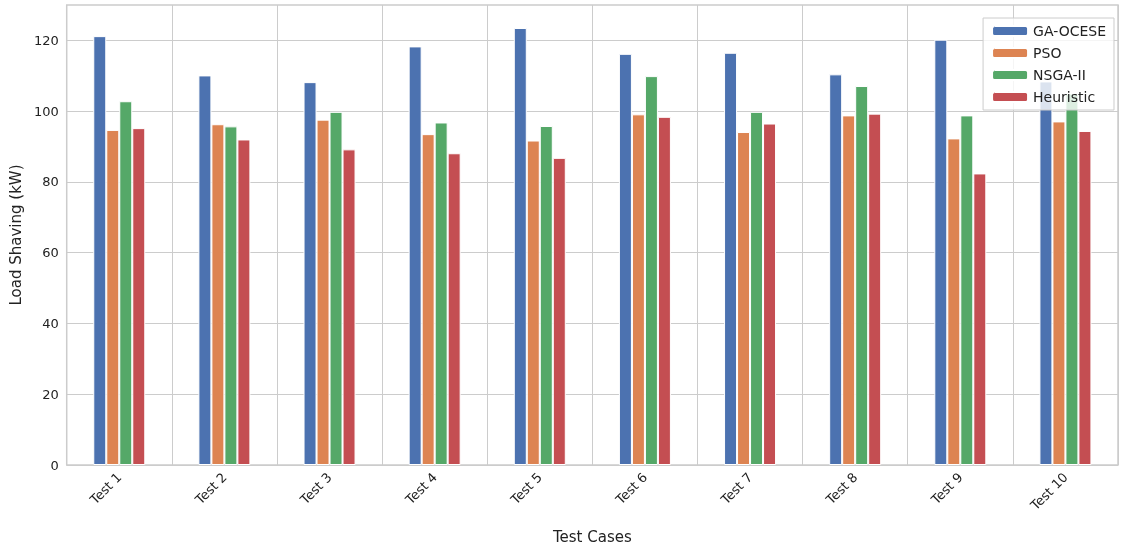  Describe the element at coordinates (50, 394) in the screenshot. I see `y-tick-label: 20` at that location.